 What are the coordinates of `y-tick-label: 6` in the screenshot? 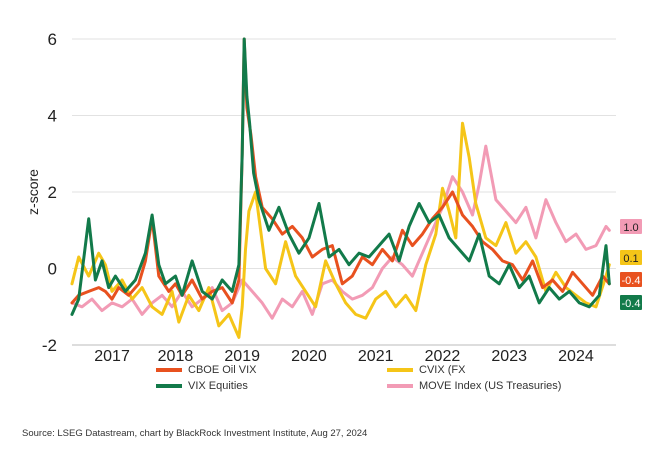 It's located at (52, 39).